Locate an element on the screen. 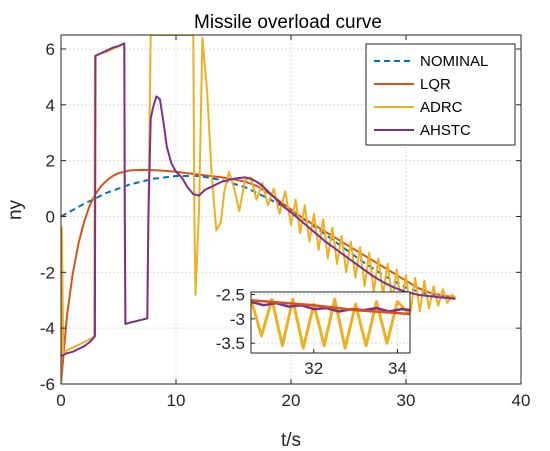 Image resolution: width=550 pixels, height=451 pixels. inset-series-line-ahstc is located at coordinates (330, 306).